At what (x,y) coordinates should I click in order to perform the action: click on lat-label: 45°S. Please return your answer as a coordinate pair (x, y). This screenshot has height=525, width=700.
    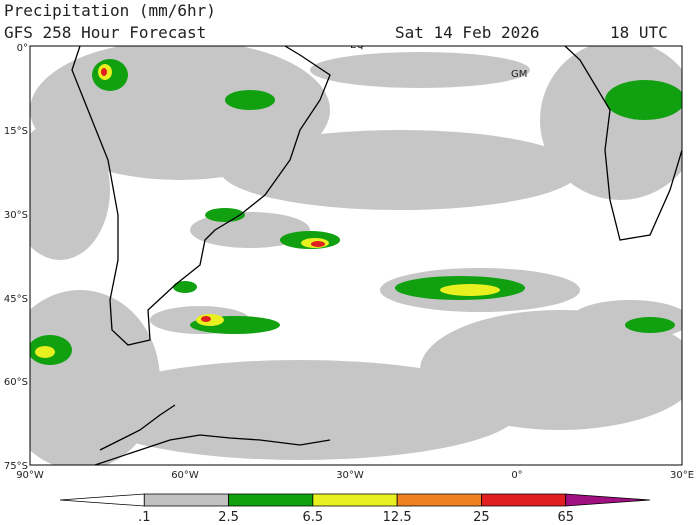
    Looking at the image, I should click on (16, 299).